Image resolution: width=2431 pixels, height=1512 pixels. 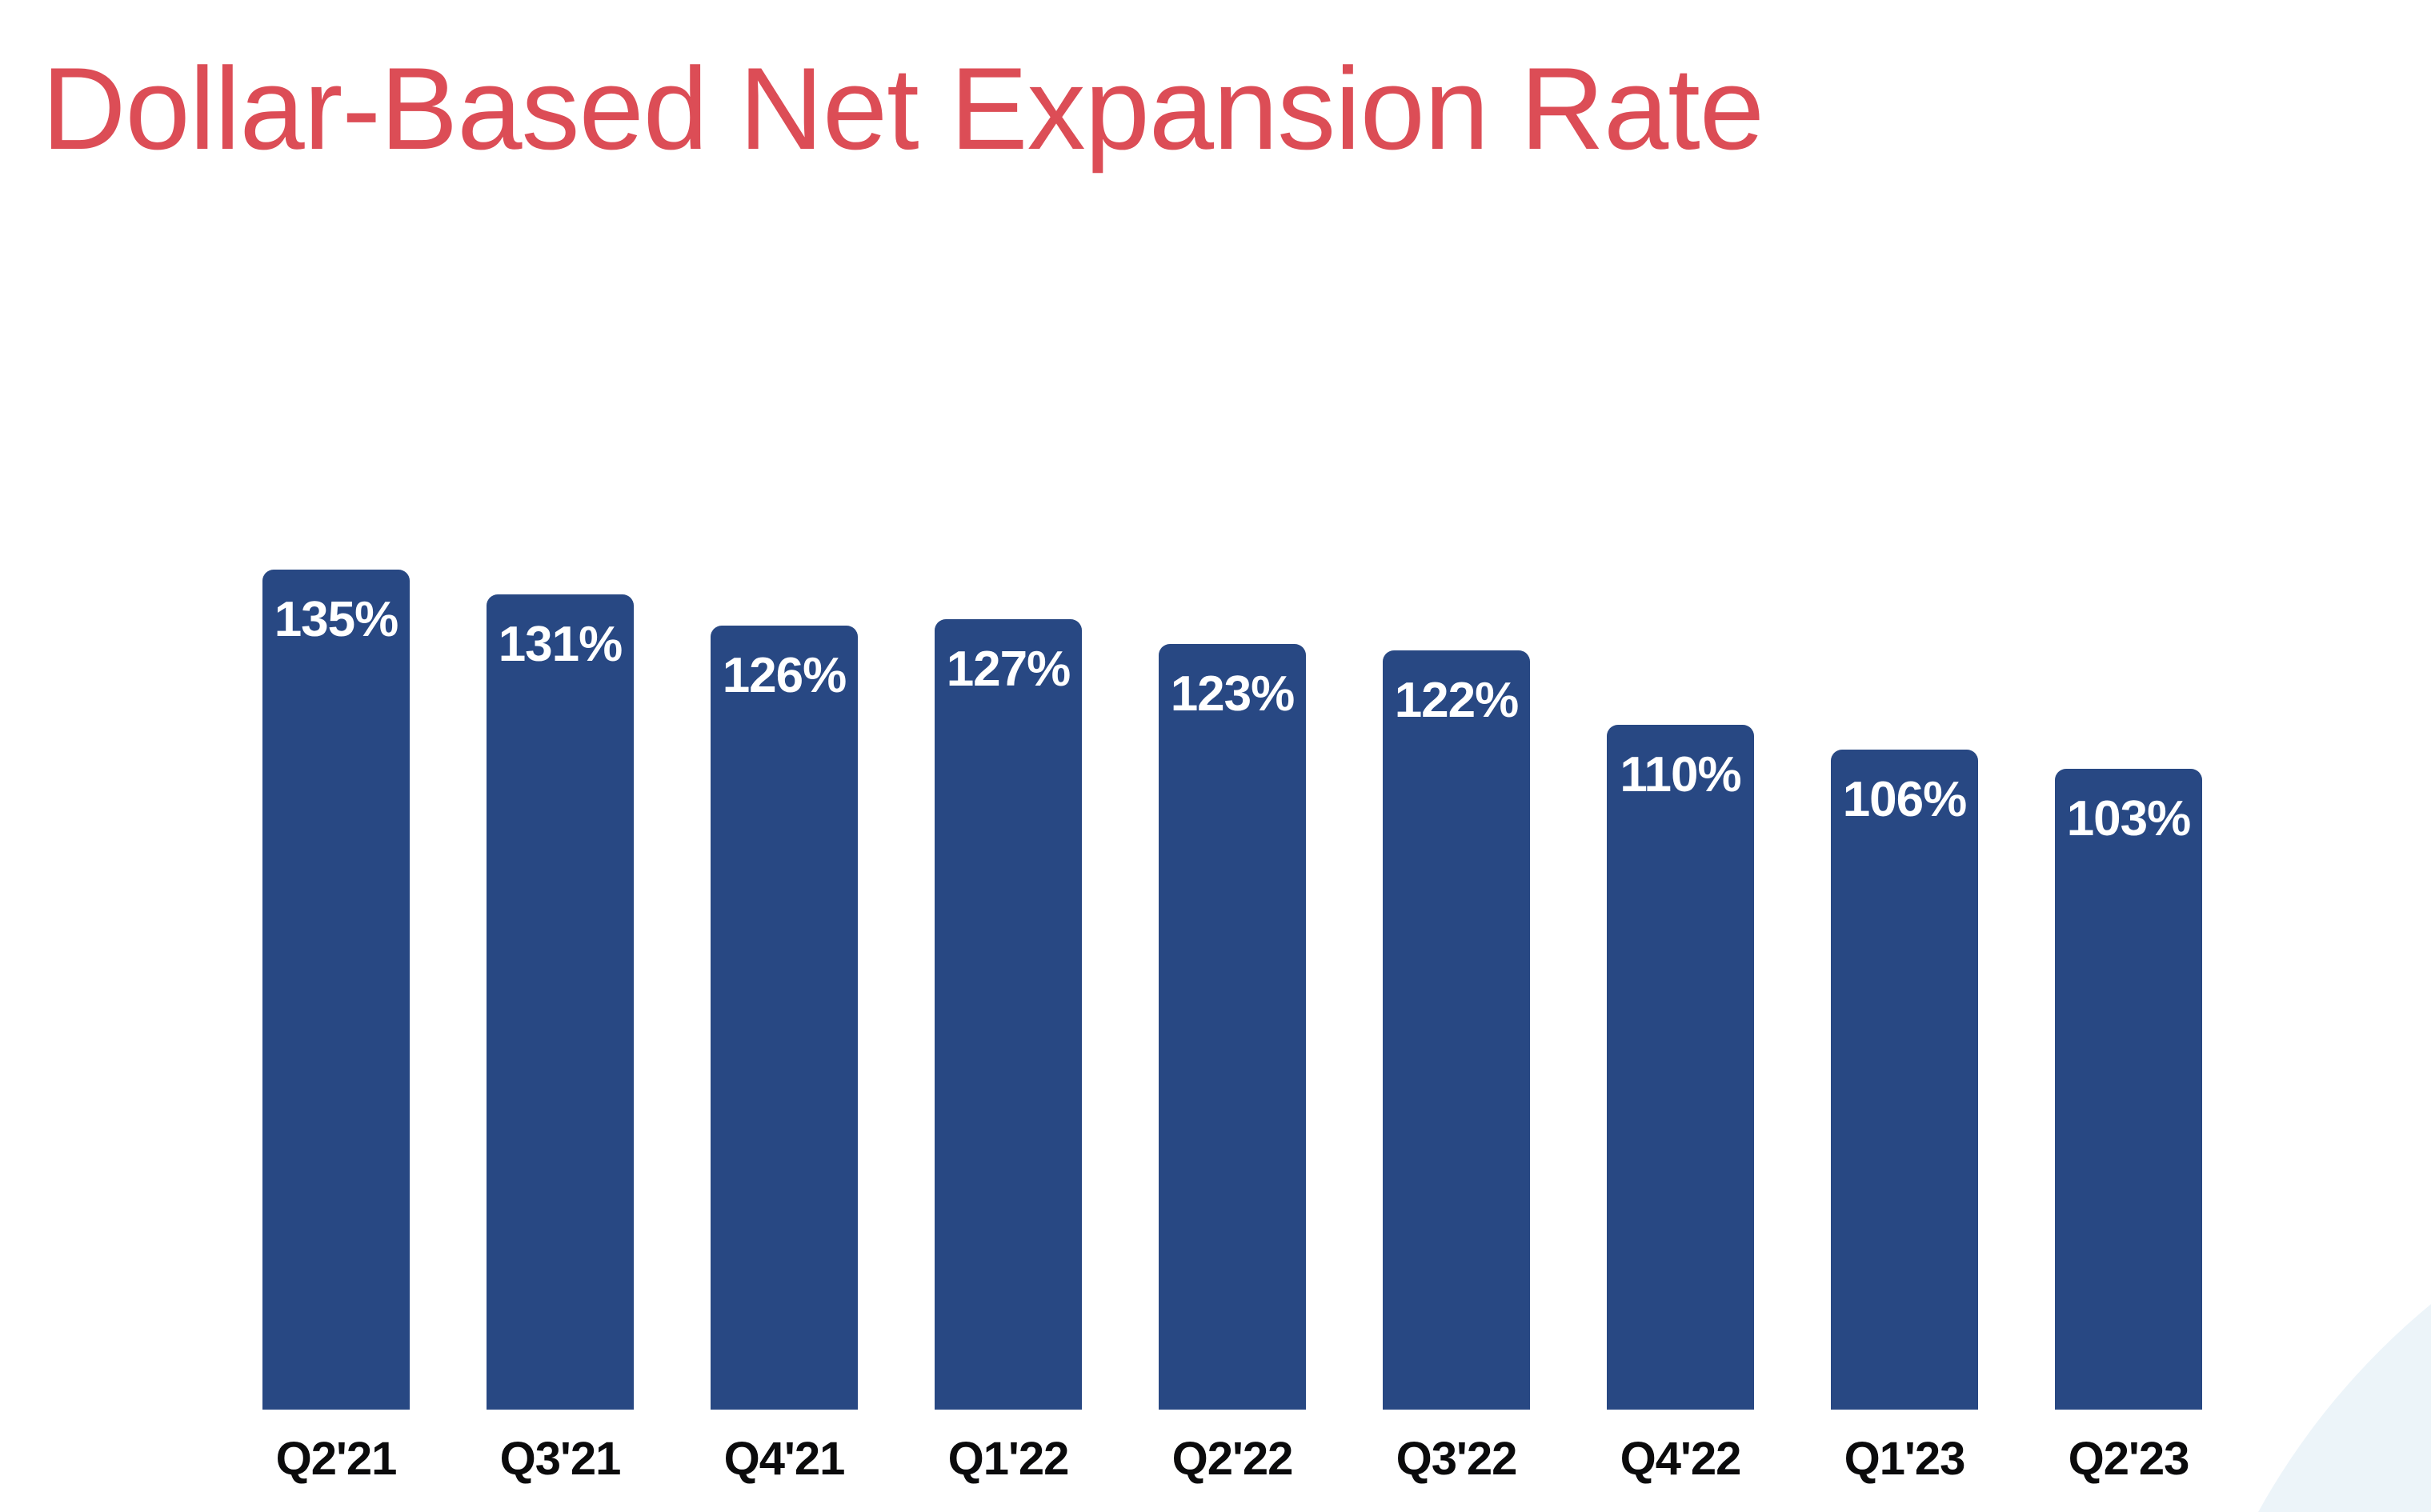 What do you see at coordinates (1009, 1014) in the screenshot?
I see `bar: 127%` at bounding box center [1009, 1014].